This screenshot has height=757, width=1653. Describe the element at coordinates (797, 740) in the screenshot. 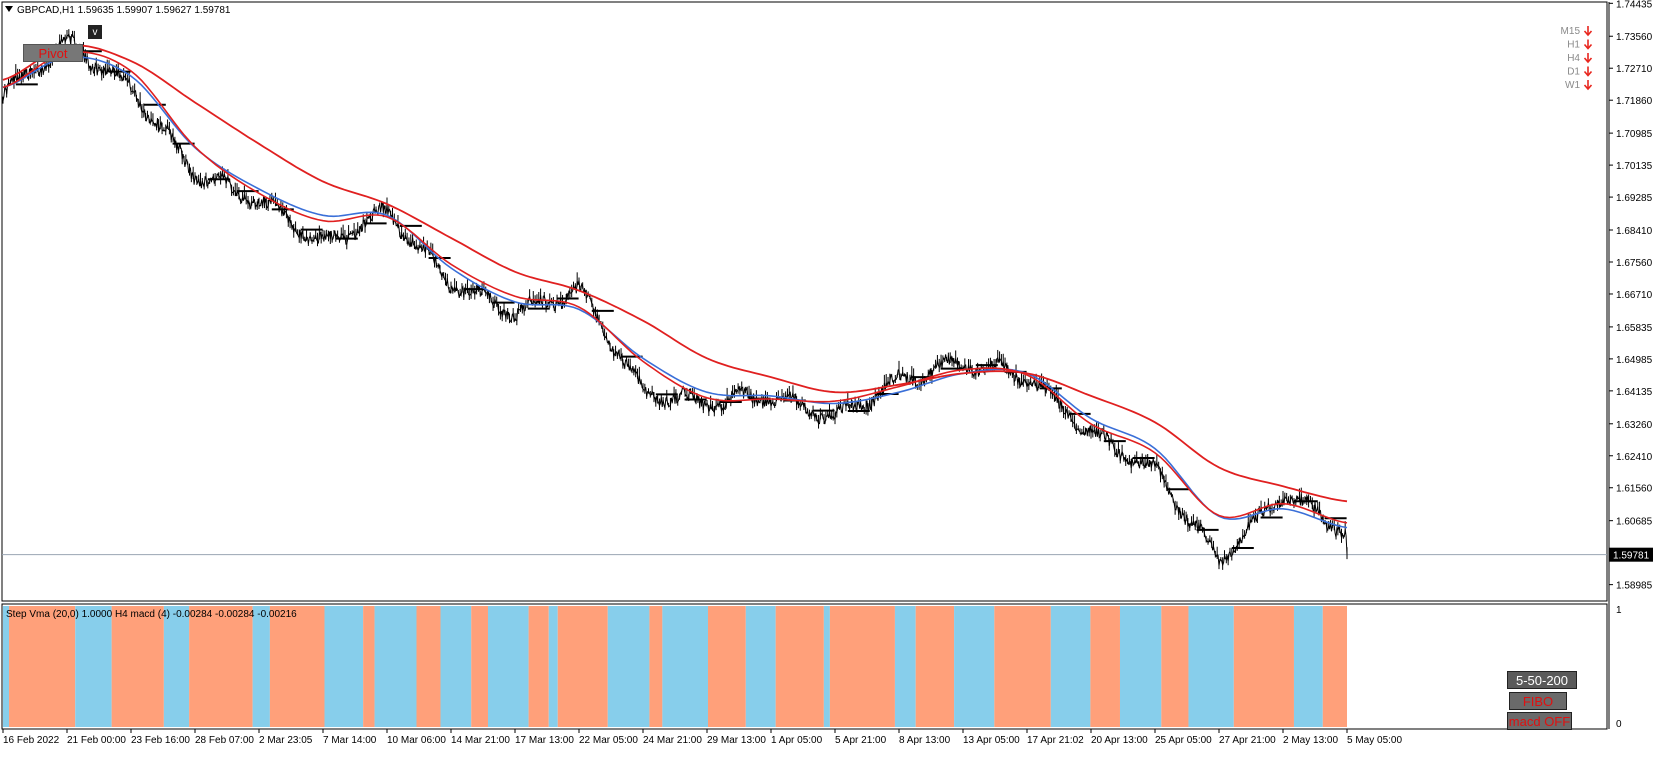

I see `time-tick-label: 1 Apr 05:00` at that location.